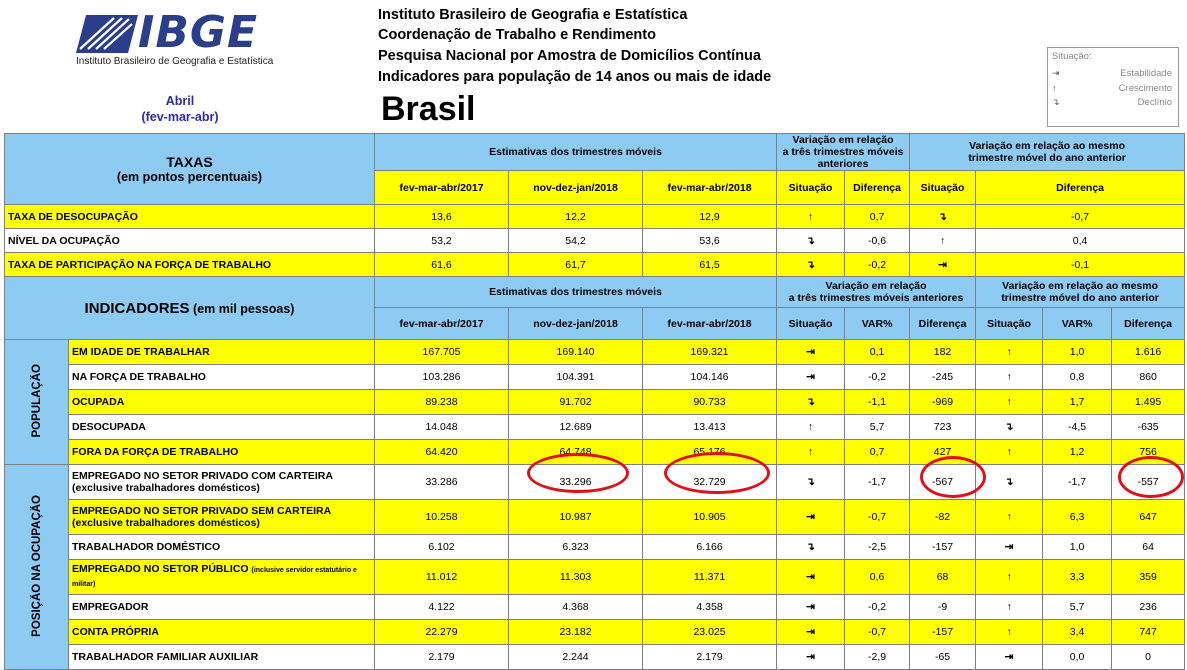  What do you see at coordinates (1077, 402) in the screenshot?
I see `indicator-var-percent: 1,7` at bounding box center [1077, 402].